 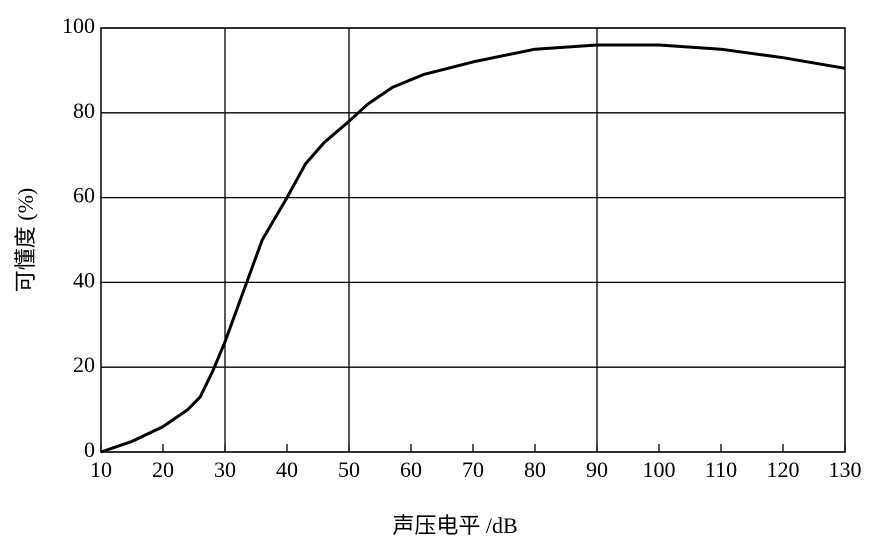 What do you see at coordinates (25, 240) in the screenshot?
I see `y-axis-label: 可懂度 (%)` at bounding box center [25, 240].